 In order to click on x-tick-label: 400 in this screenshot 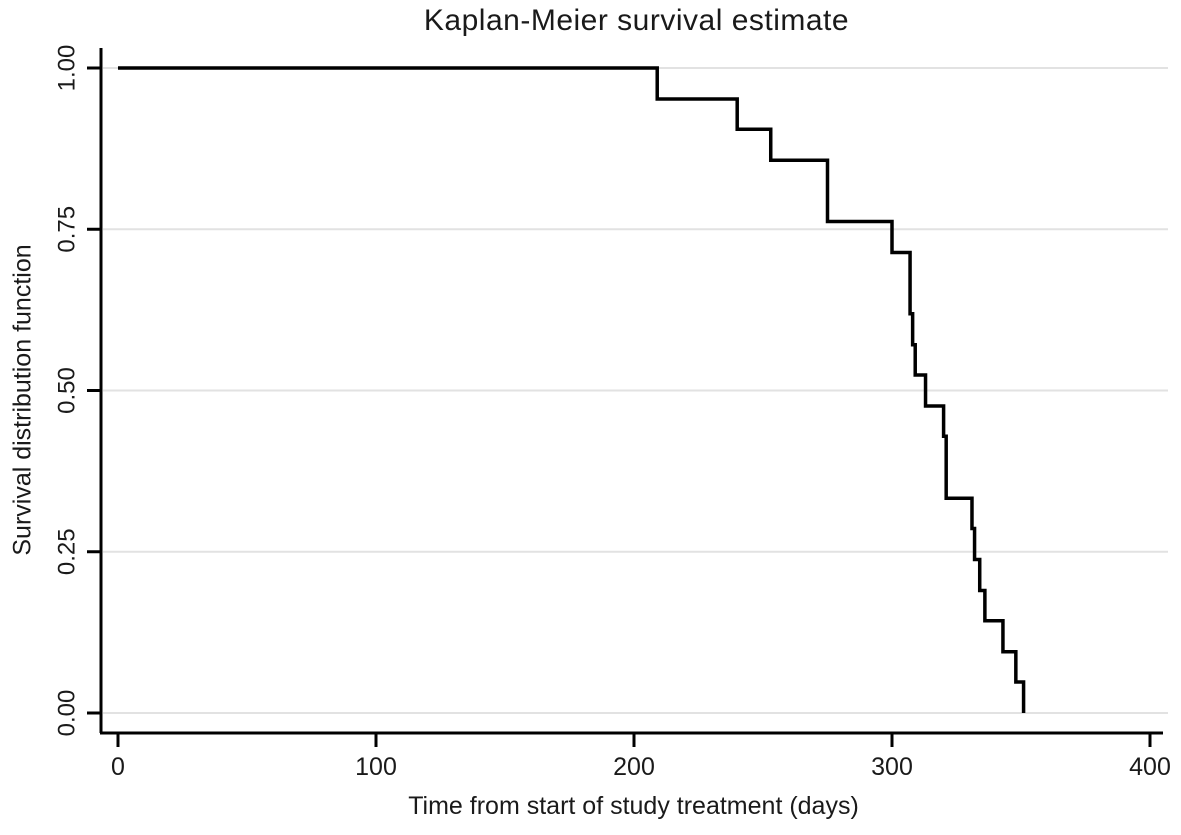, I will do `click(1150, 767)`.